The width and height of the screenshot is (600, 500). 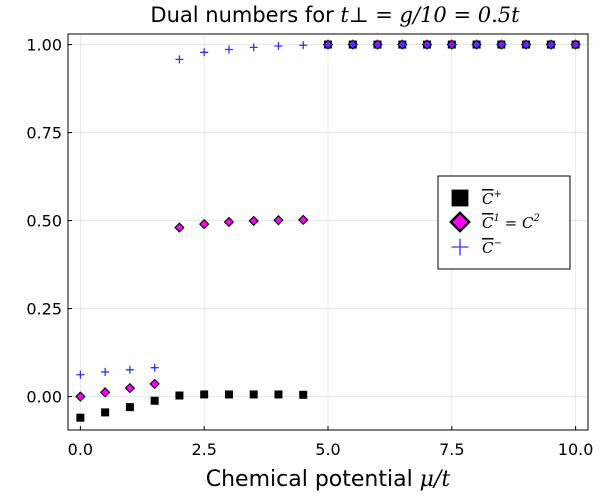 What do you see at coordinates (460, 198) in the screenshot?
I see `legend-symbol-square` at bounding box center [460, 198].